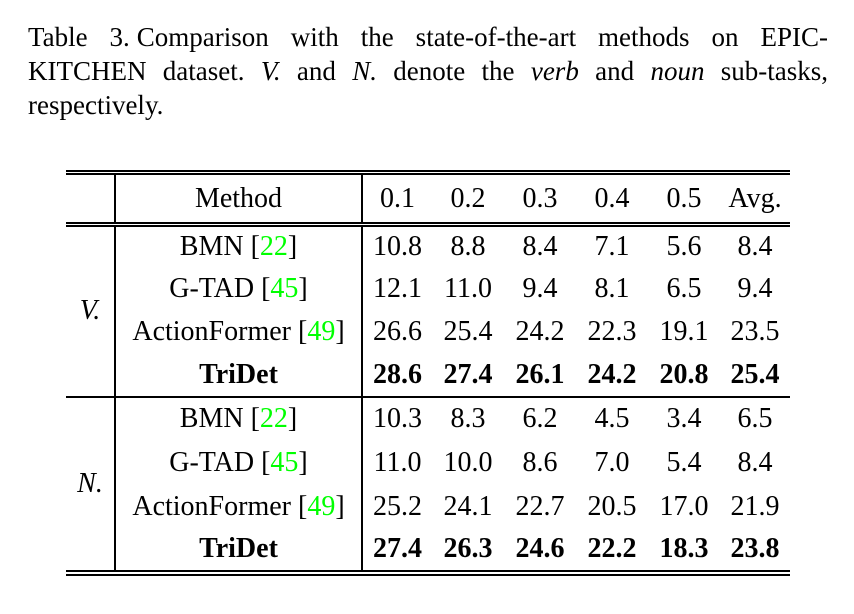 The image size is (854, 614). I want to click on caption-noun-abbrev: N., so click(364, 71).